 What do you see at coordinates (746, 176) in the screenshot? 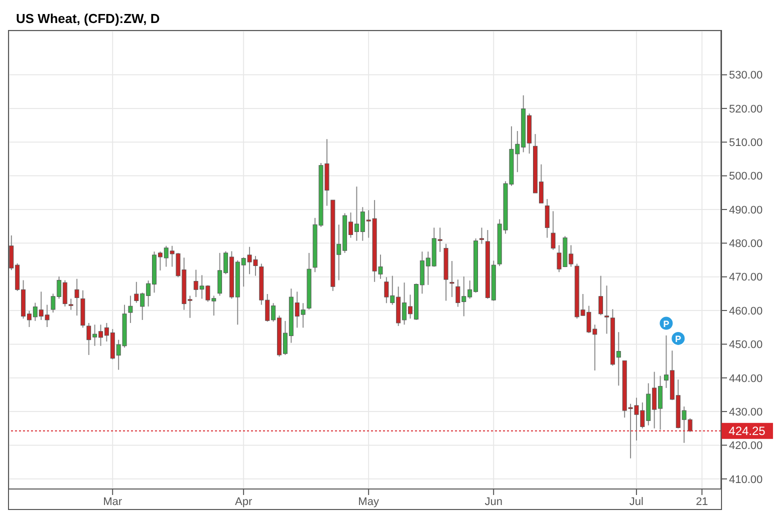
I see `y-tick-label: 500.00` at bounding box center [746, 176].